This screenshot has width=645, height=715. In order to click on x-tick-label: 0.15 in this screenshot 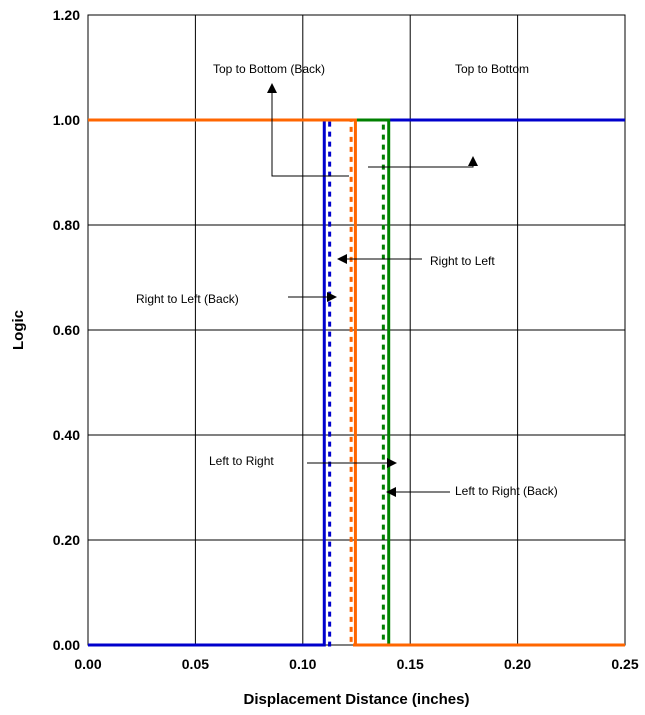, I will do `click(410, 664)`.